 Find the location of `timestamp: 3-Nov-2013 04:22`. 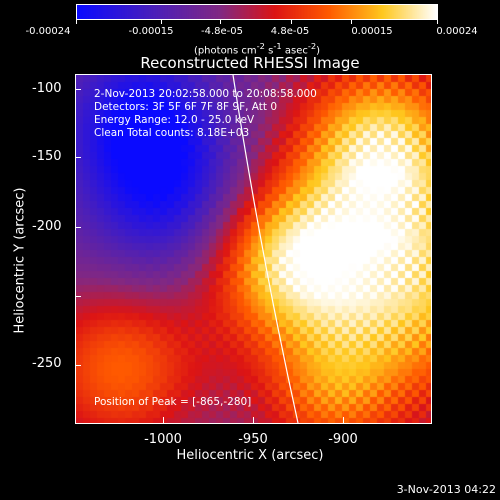

timestamp: 3-Nov-2013 04:22 is located at coordinates (446, 489).